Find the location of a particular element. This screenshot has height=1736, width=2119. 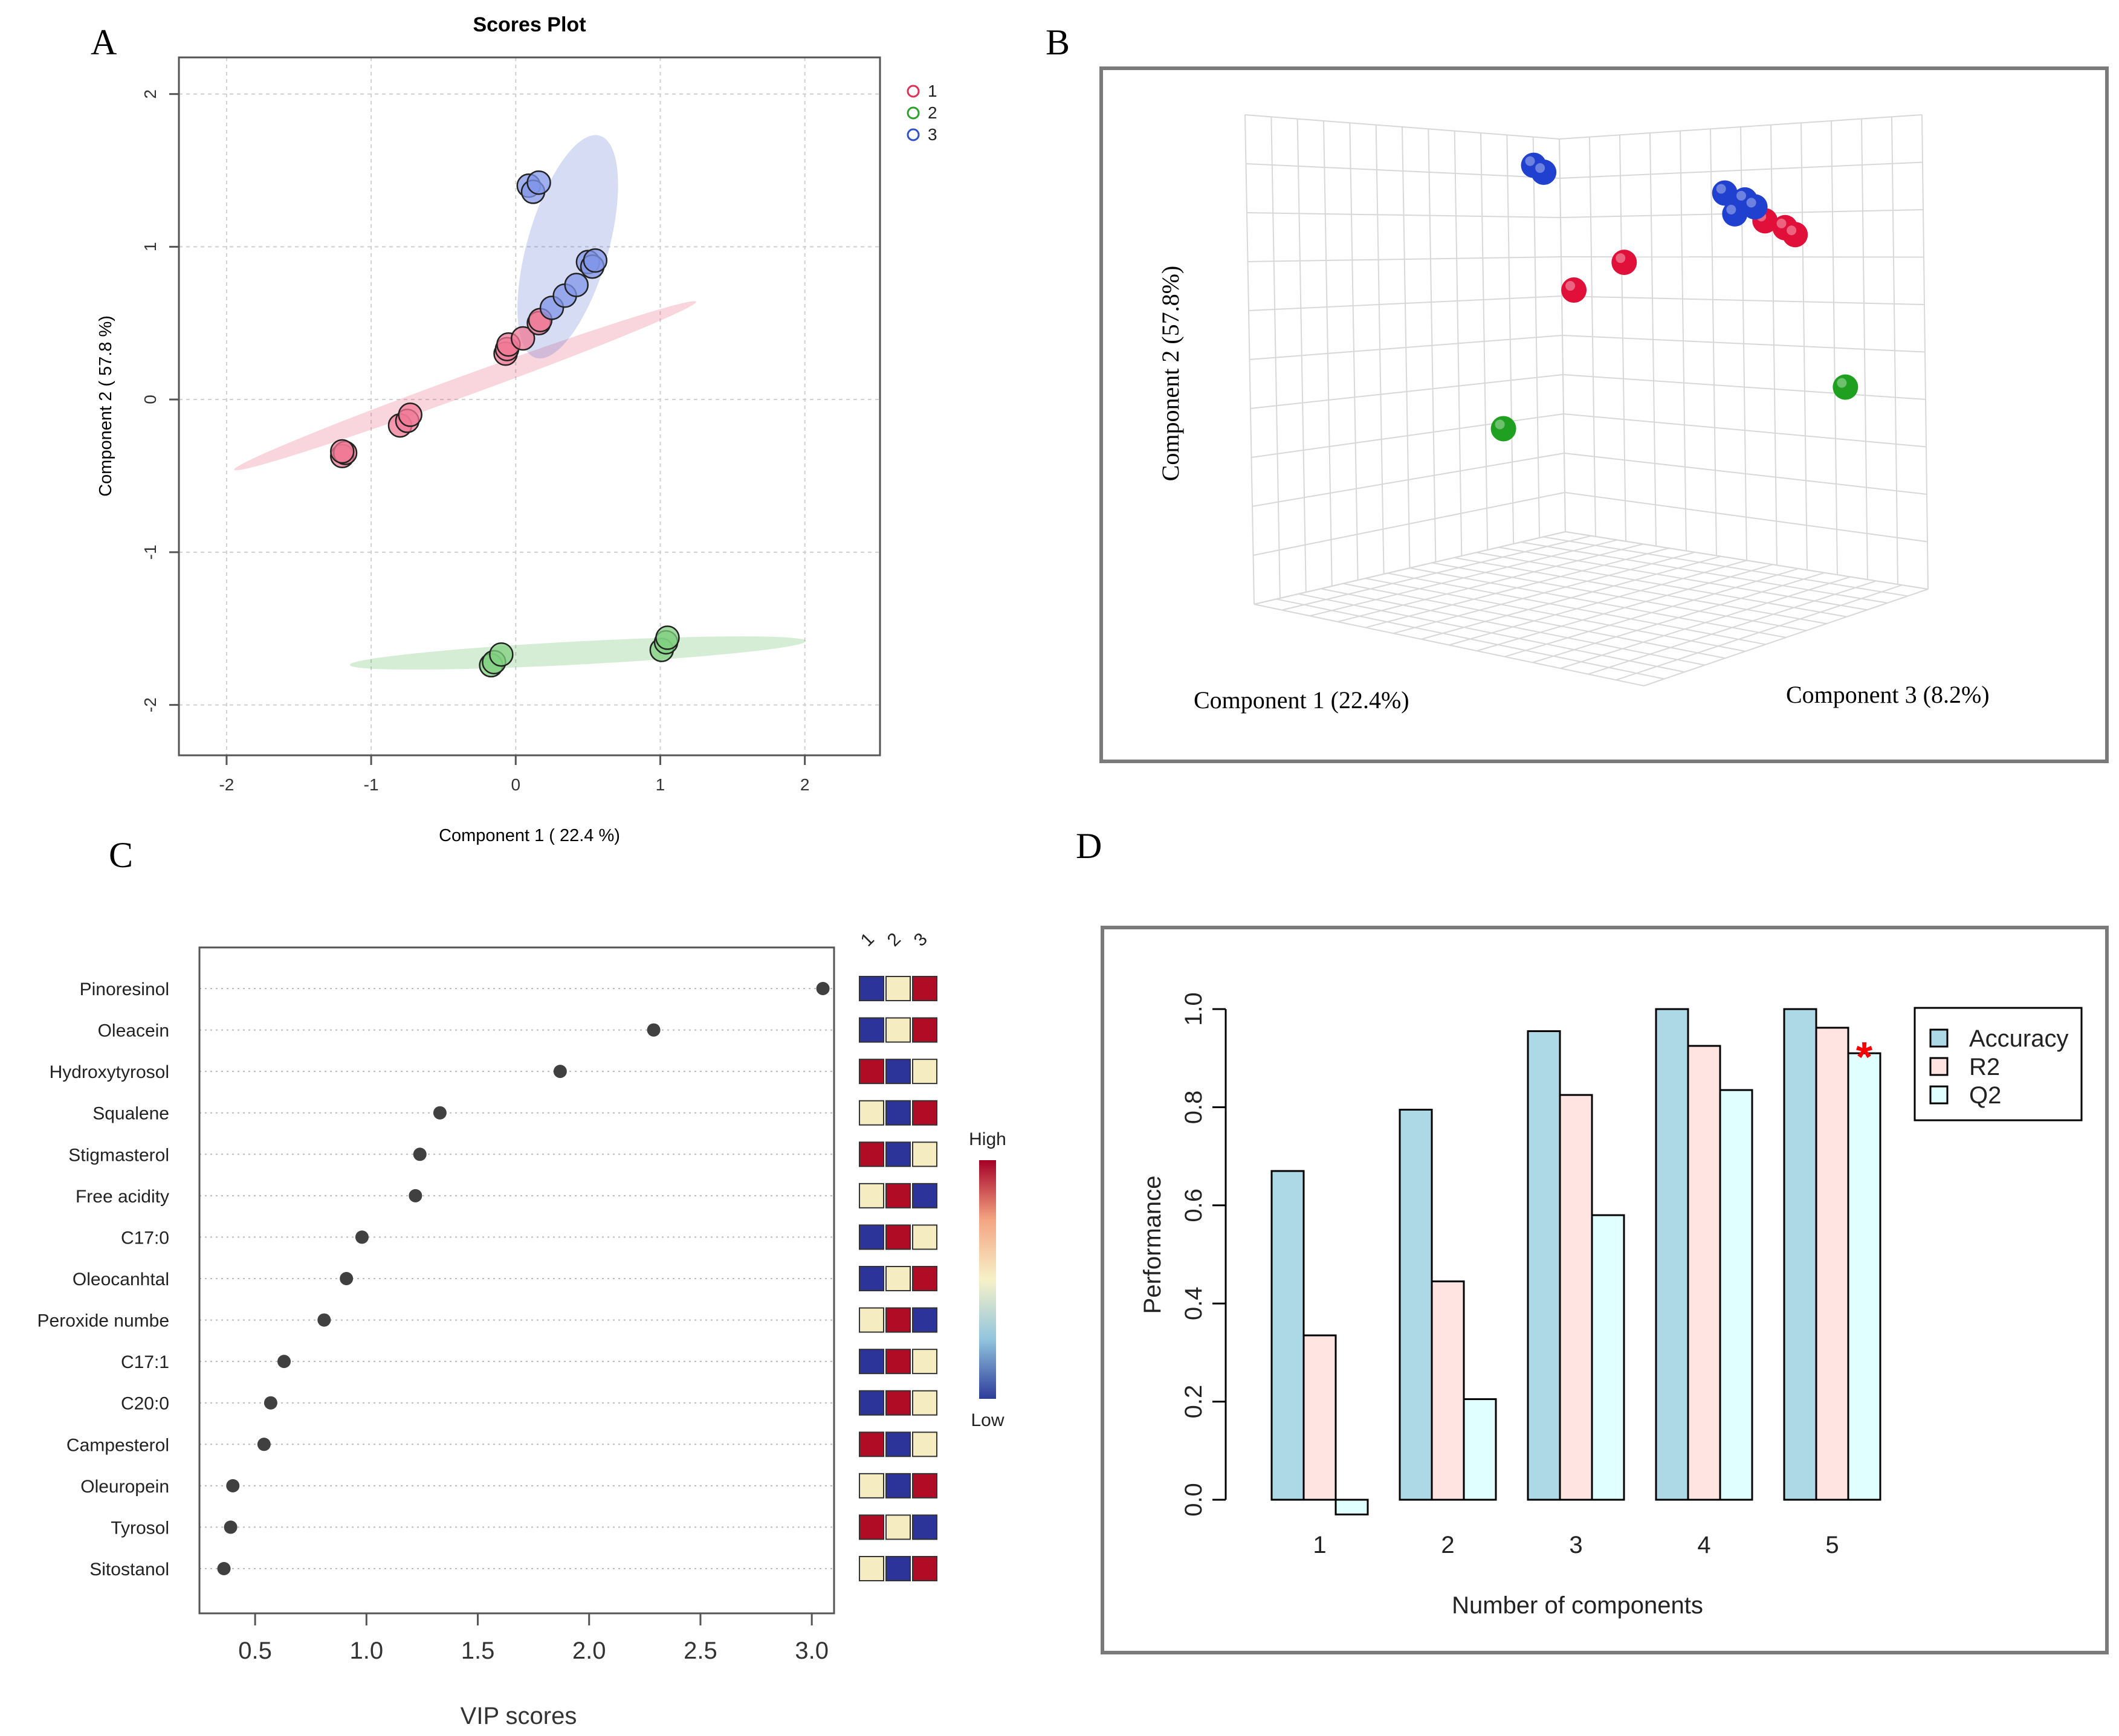

performance-x-tick-label: 3 is located at coordinates (1575, 1545).